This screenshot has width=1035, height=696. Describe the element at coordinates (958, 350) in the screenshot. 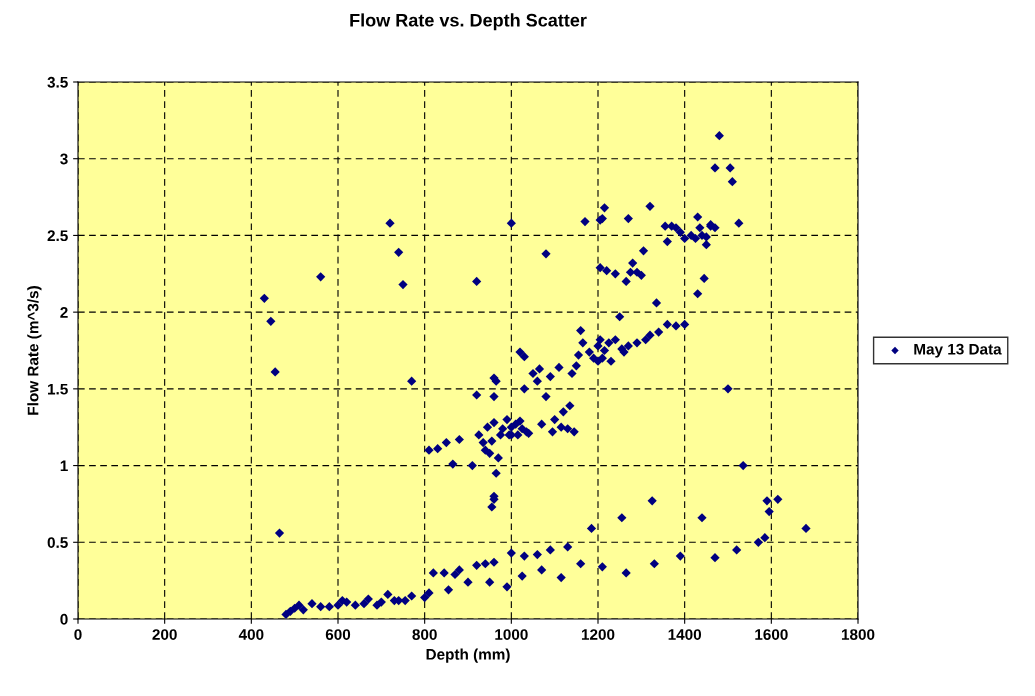

I see `legend-label: May 13 Data` at that location.